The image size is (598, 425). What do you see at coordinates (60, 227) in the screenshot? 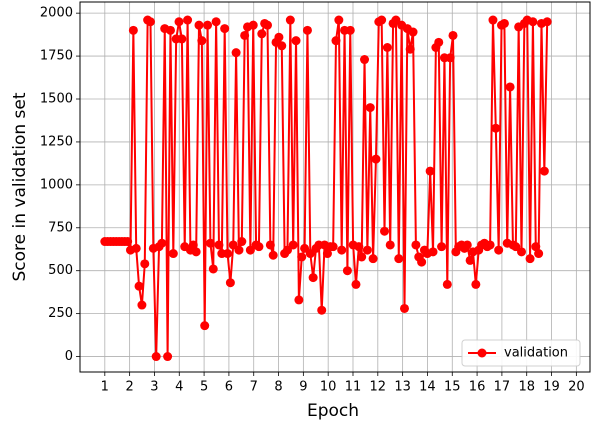
I see `y-tick-label: 750` at bounding box center [60, 227].